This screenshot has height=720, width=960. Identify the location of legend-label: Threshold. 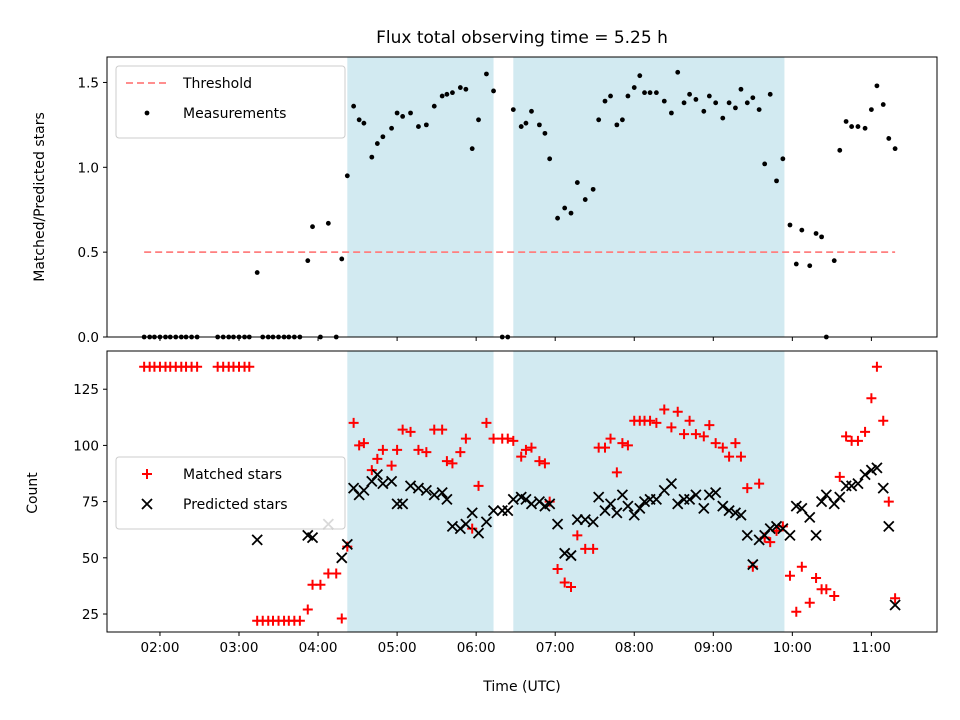
(217, 84).